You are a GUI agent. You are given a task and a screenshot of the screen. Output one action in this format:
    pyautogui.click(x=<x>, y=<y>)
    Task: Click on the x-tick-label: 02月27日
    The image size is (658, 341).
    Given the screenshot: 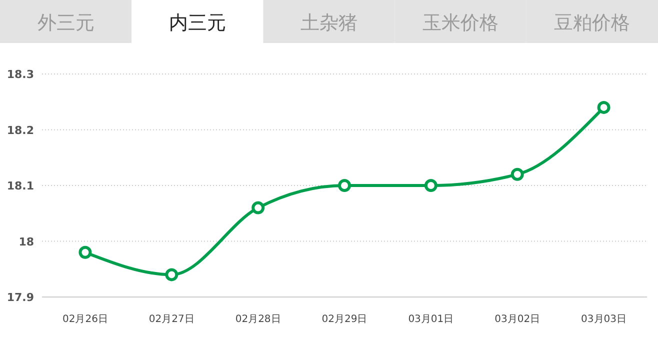 What is the action you would take?
    pyautogui.click(x=171, y=319)
    